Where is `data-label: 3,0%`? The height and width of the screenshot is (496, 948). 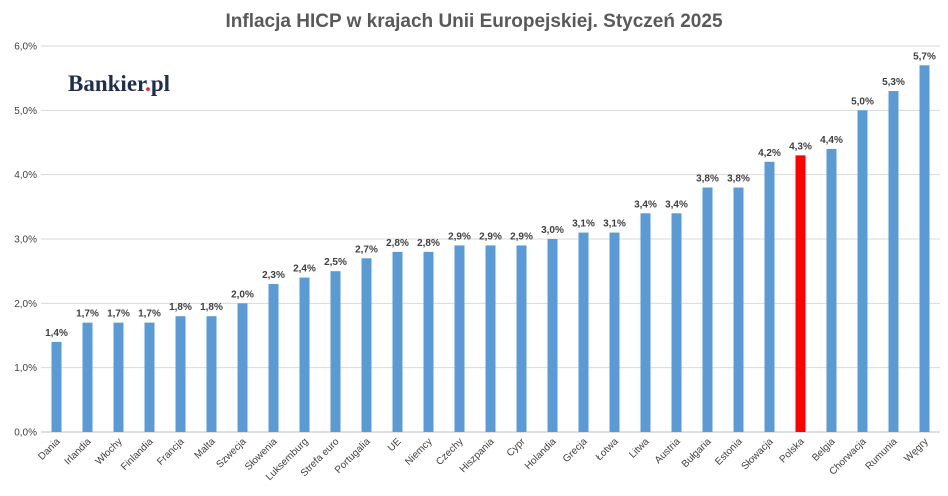 data-label: 3,0% is located at coordinates (552, 230).